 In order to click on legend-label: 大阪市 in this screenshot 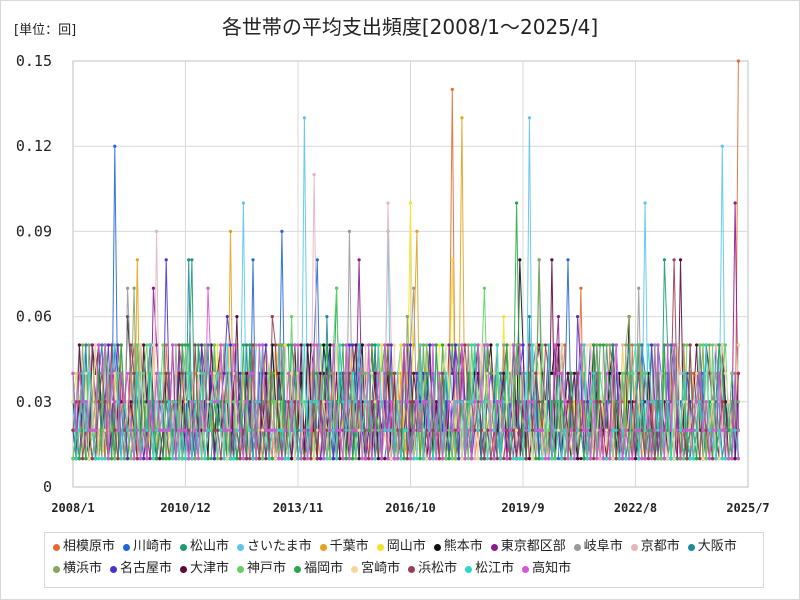, I will do `click(717, 546)`.